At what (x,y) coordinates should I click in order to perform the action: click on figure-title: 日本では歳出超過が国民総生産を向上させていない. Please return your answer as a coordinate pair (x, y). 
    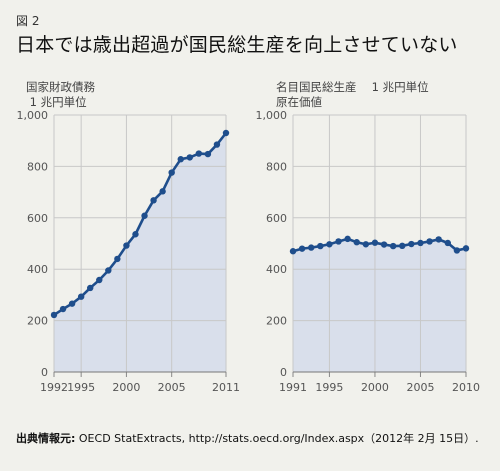
    Looking at the image, I should click on (237, 45).